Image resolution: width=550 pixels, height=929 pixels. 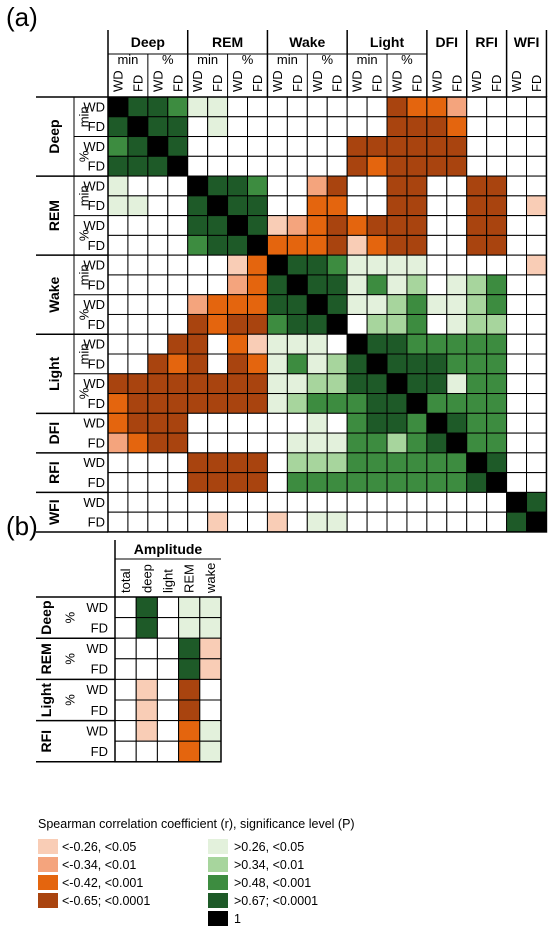 I want to click on column-sub-label: %, so click(x=327, y=59).